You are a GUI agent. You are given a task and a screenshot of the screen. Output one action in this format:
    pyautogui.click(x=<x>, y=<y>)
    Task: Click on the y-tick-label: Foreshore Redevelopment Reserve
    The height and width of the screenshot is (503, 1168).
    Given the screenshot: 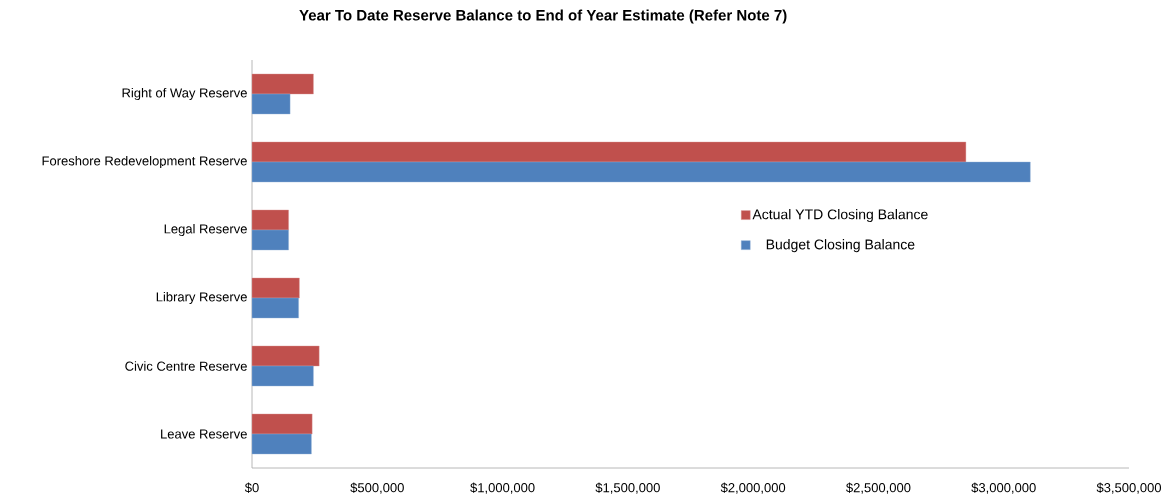 What is the action you would take?
    pyautogui.click(x=144, y=162)
    